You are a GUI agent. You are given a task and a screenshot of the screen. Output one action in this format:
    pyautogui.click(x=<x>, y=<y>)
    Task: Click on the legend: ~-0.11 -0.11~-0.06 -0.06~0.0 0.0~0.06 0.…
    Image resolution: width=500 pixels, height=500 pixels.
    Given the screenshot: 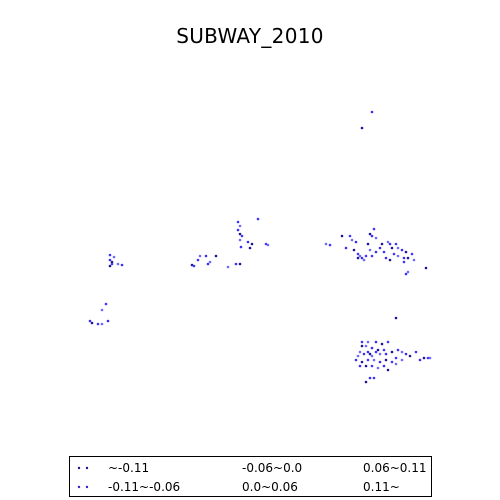 What is the action you would take?
    pyautogui.click(x=250, y=476)
    